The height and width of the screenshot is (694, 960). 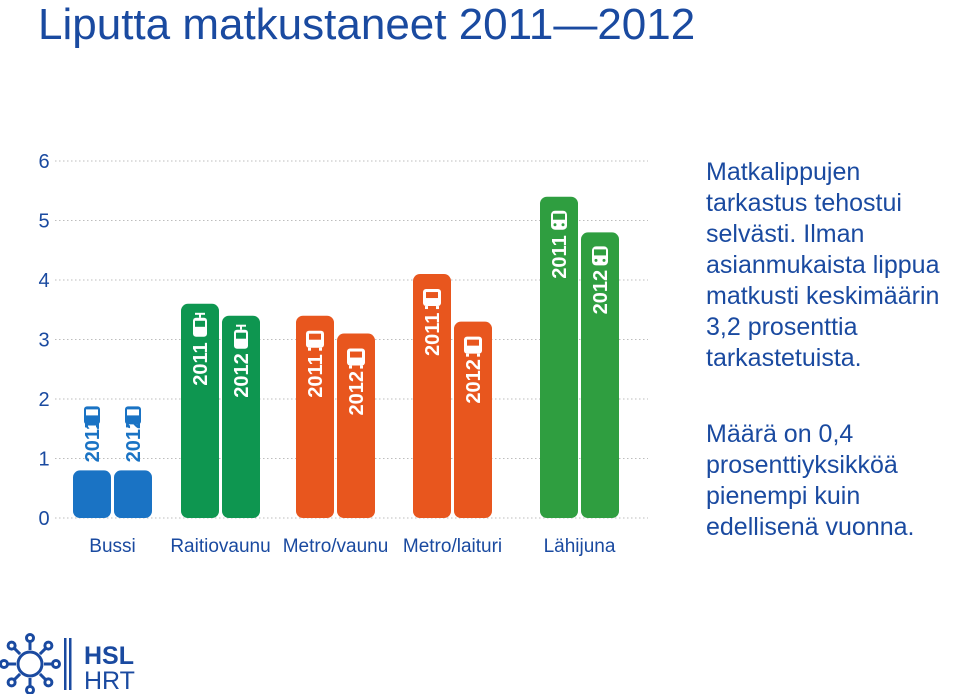 I want to click on category-label: Metro/laituri, so click(x=452, y=546).